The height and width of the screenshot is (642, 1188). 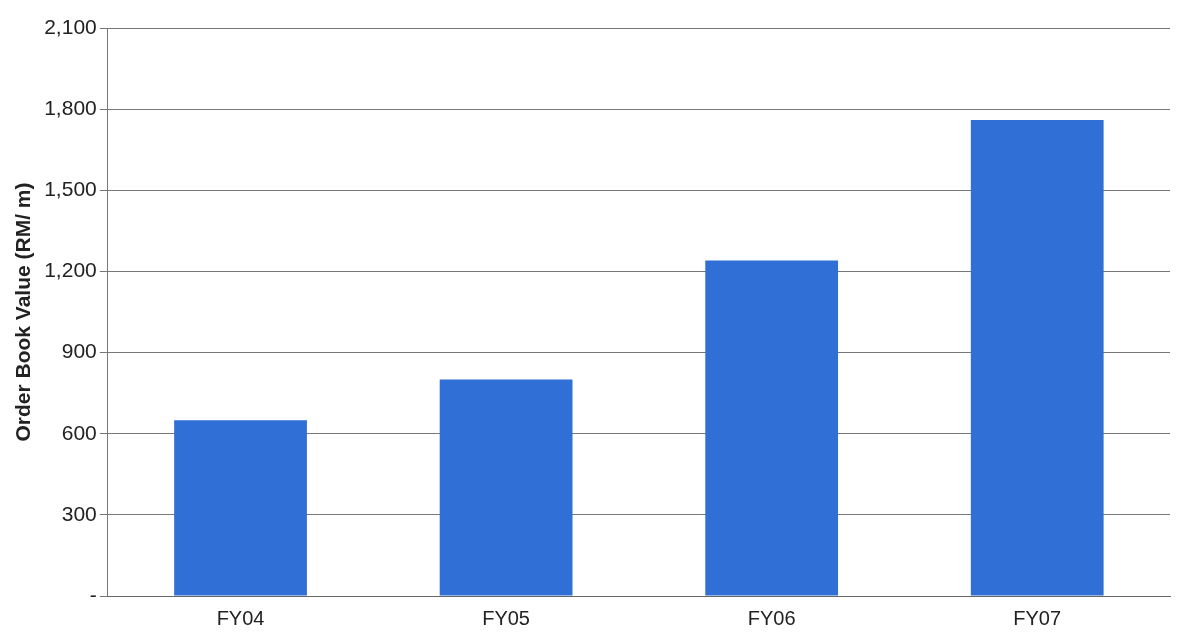 I want to click on x-tick-label: FY04, so click(x=240, y=617).